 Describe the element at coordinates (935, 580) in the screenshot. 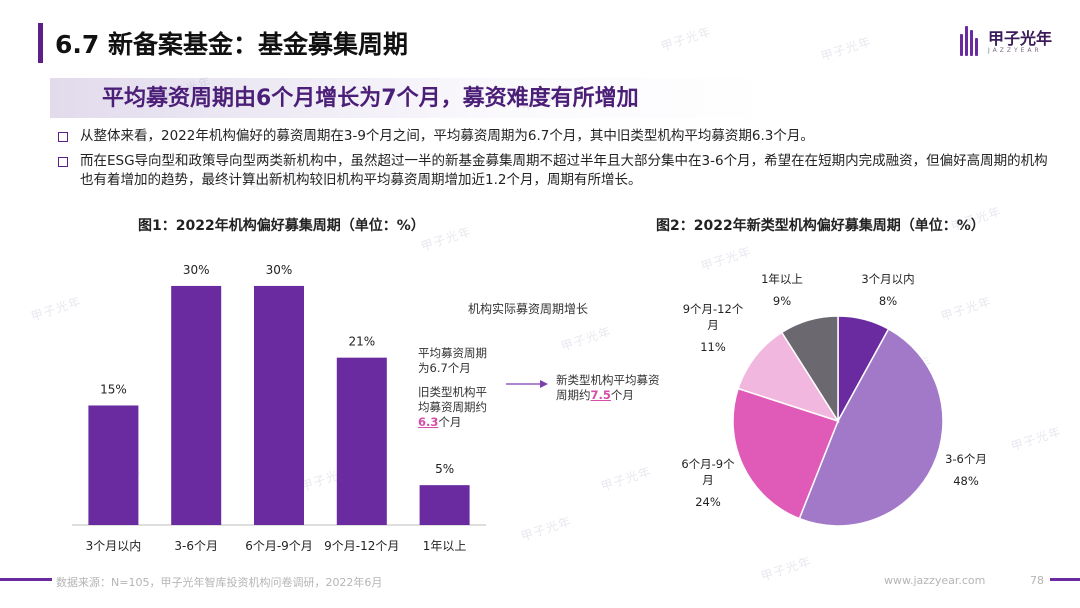

I see `footer-url: www.jazzyear.com` at that location.